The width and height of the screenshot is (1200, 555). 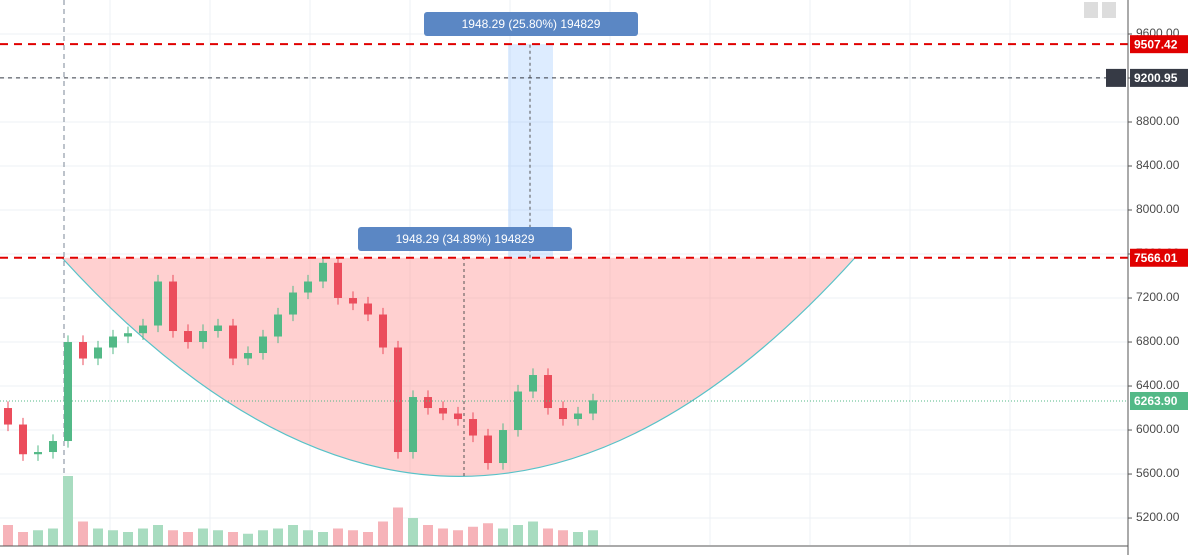 What do you see at coordinates (530, 151) in the screenshot?
I see `measure-box` at bounding box center [530, 151].